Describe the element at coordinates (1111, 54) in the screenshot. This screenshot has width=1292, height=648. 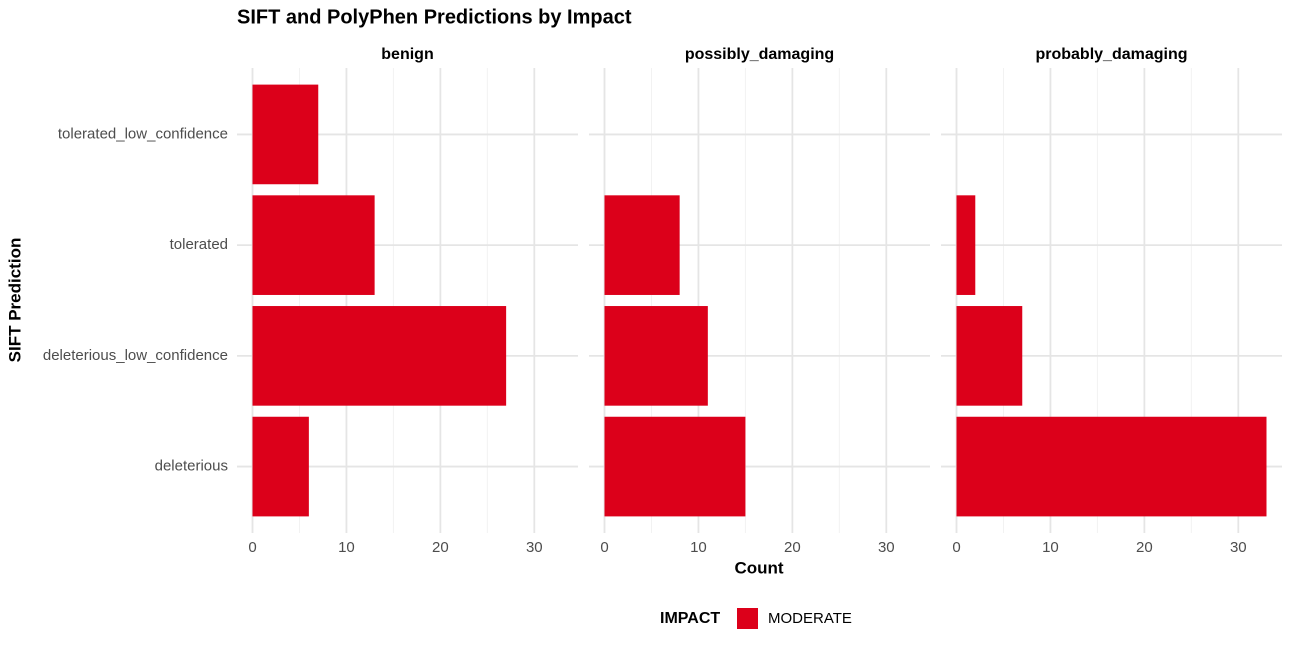
I see `facet-label: probably_damaging` at that location.